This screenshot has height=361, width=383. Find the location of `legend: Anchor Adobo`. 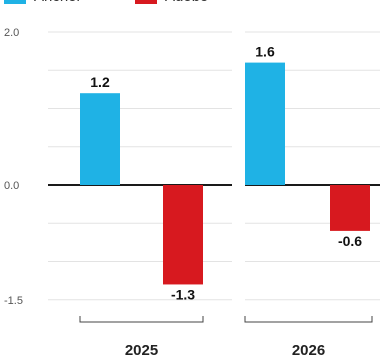

legend: Anchor Adobo is located at coordinates (106, 2).